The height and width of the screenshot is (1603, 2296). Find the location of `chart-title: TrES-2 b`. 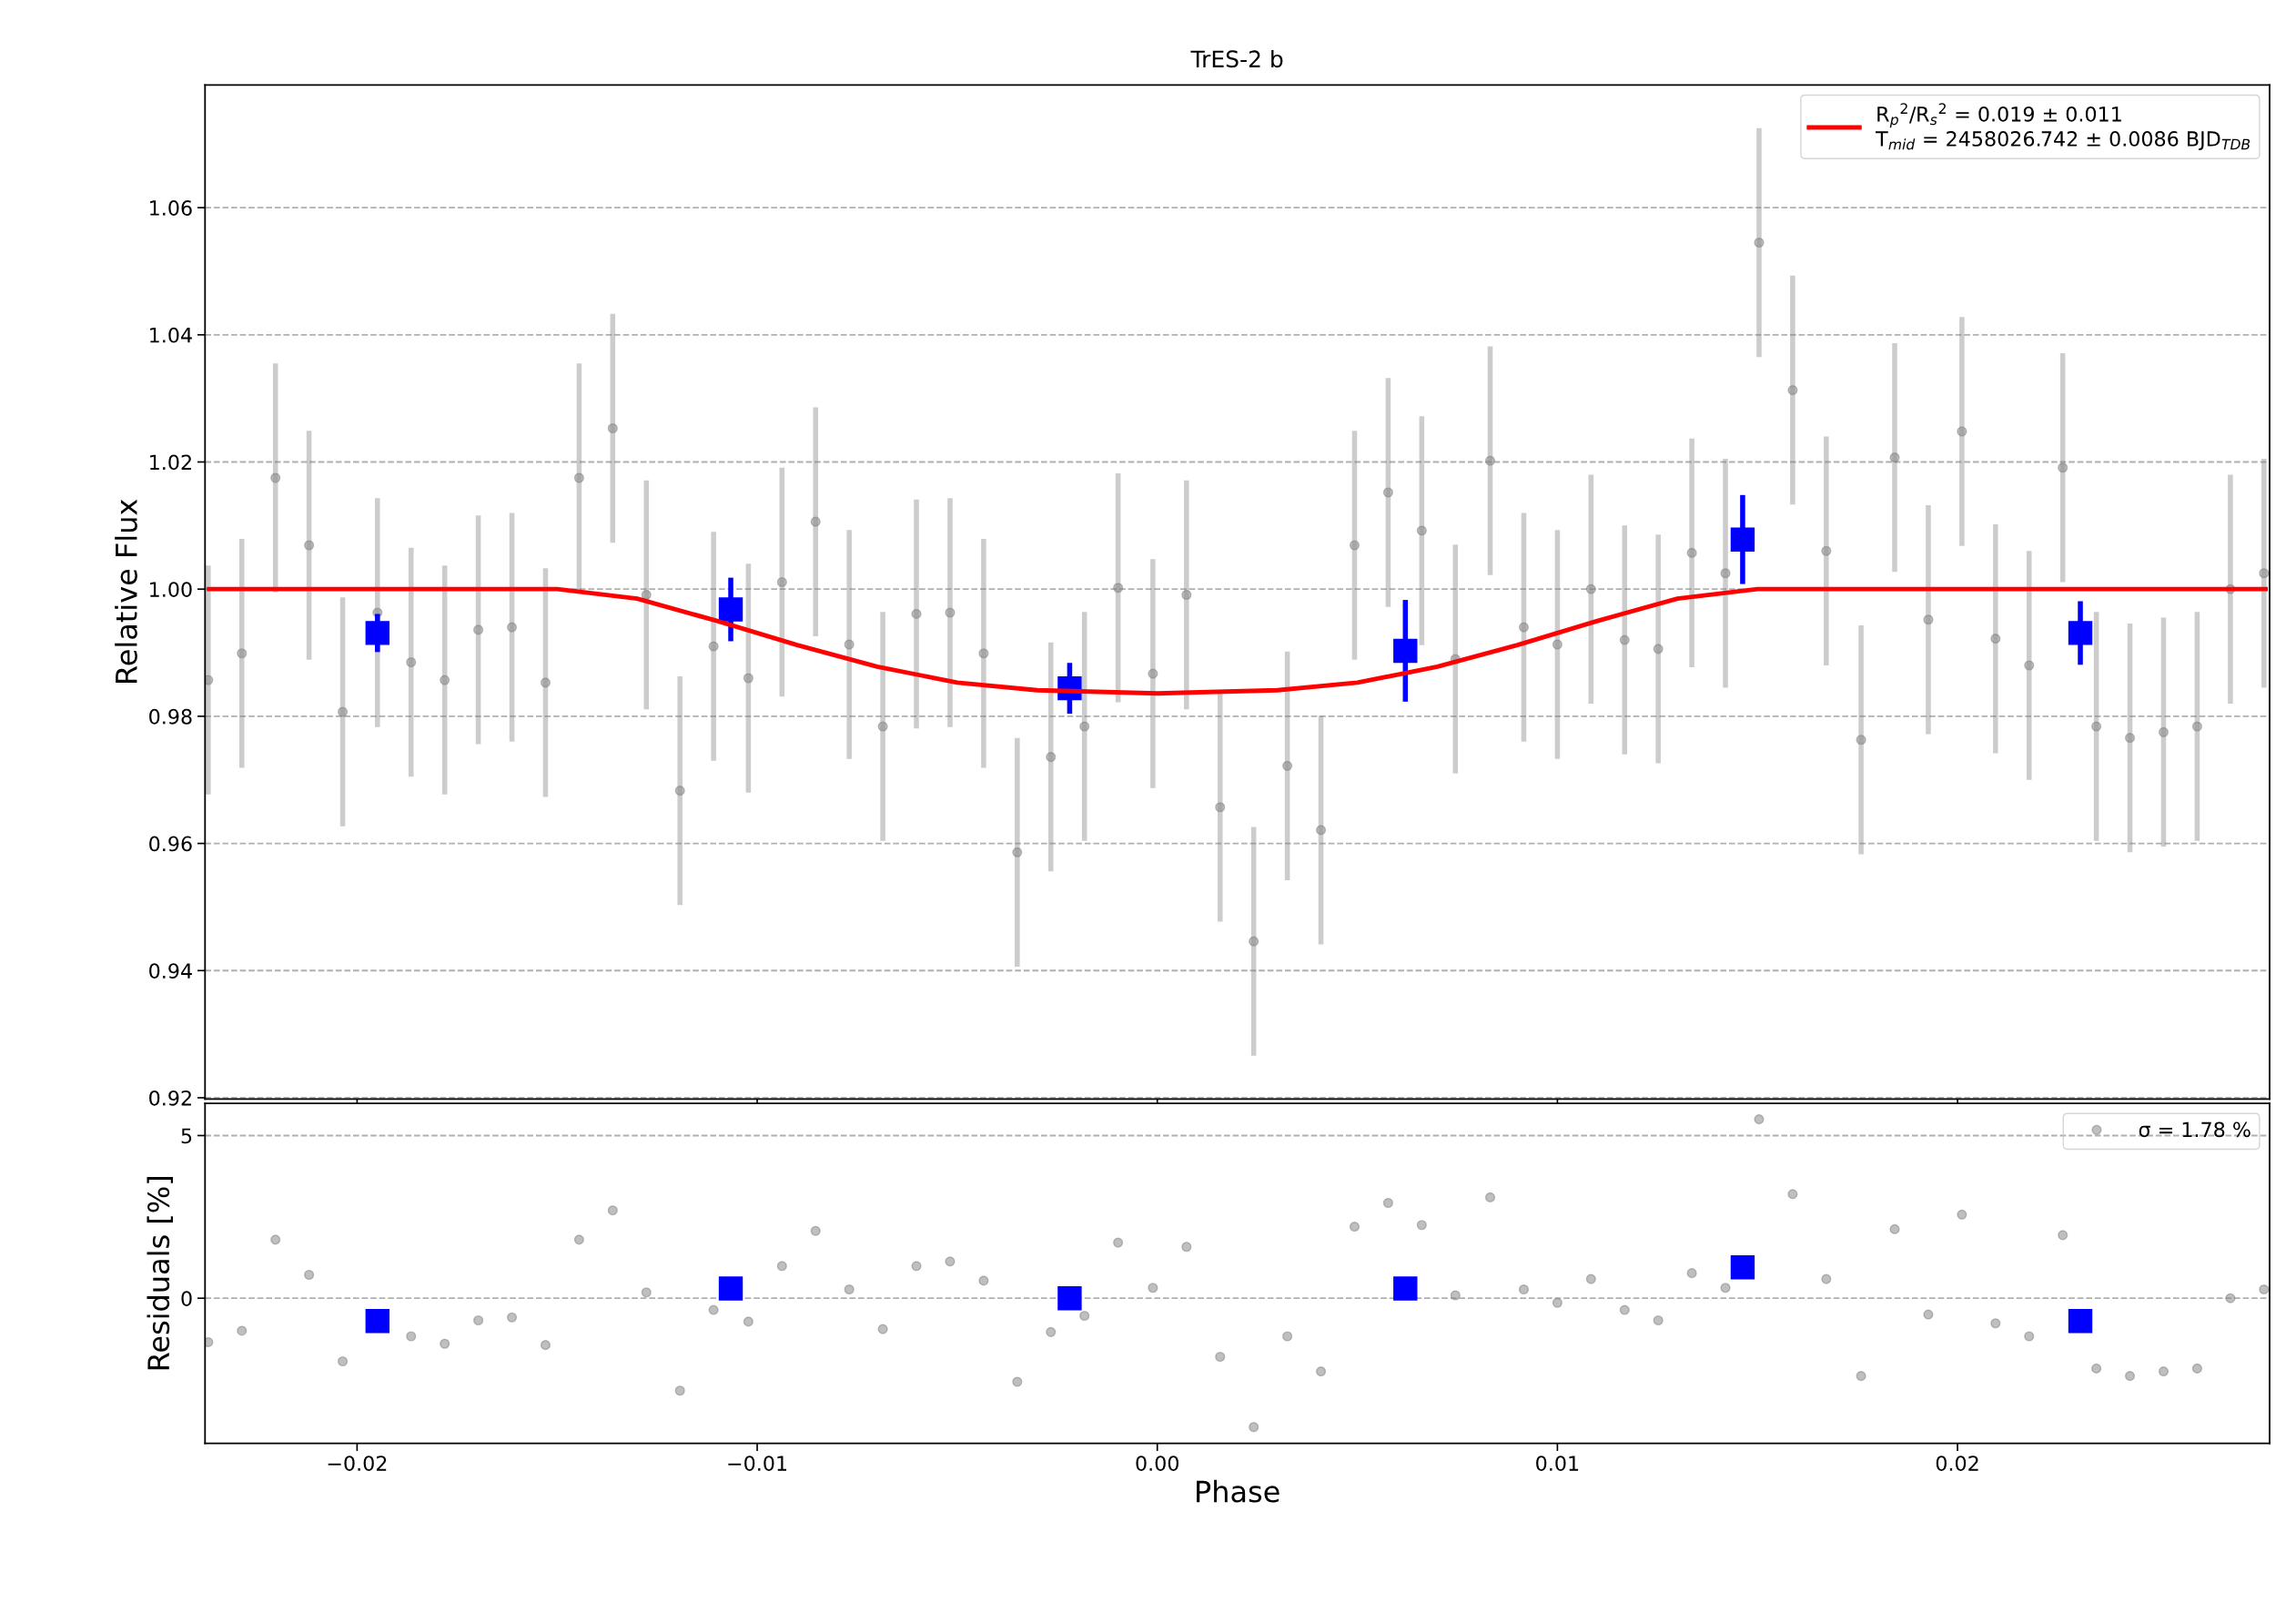

chart-title: TrES-2 b is located at coordinates (1237, 58).